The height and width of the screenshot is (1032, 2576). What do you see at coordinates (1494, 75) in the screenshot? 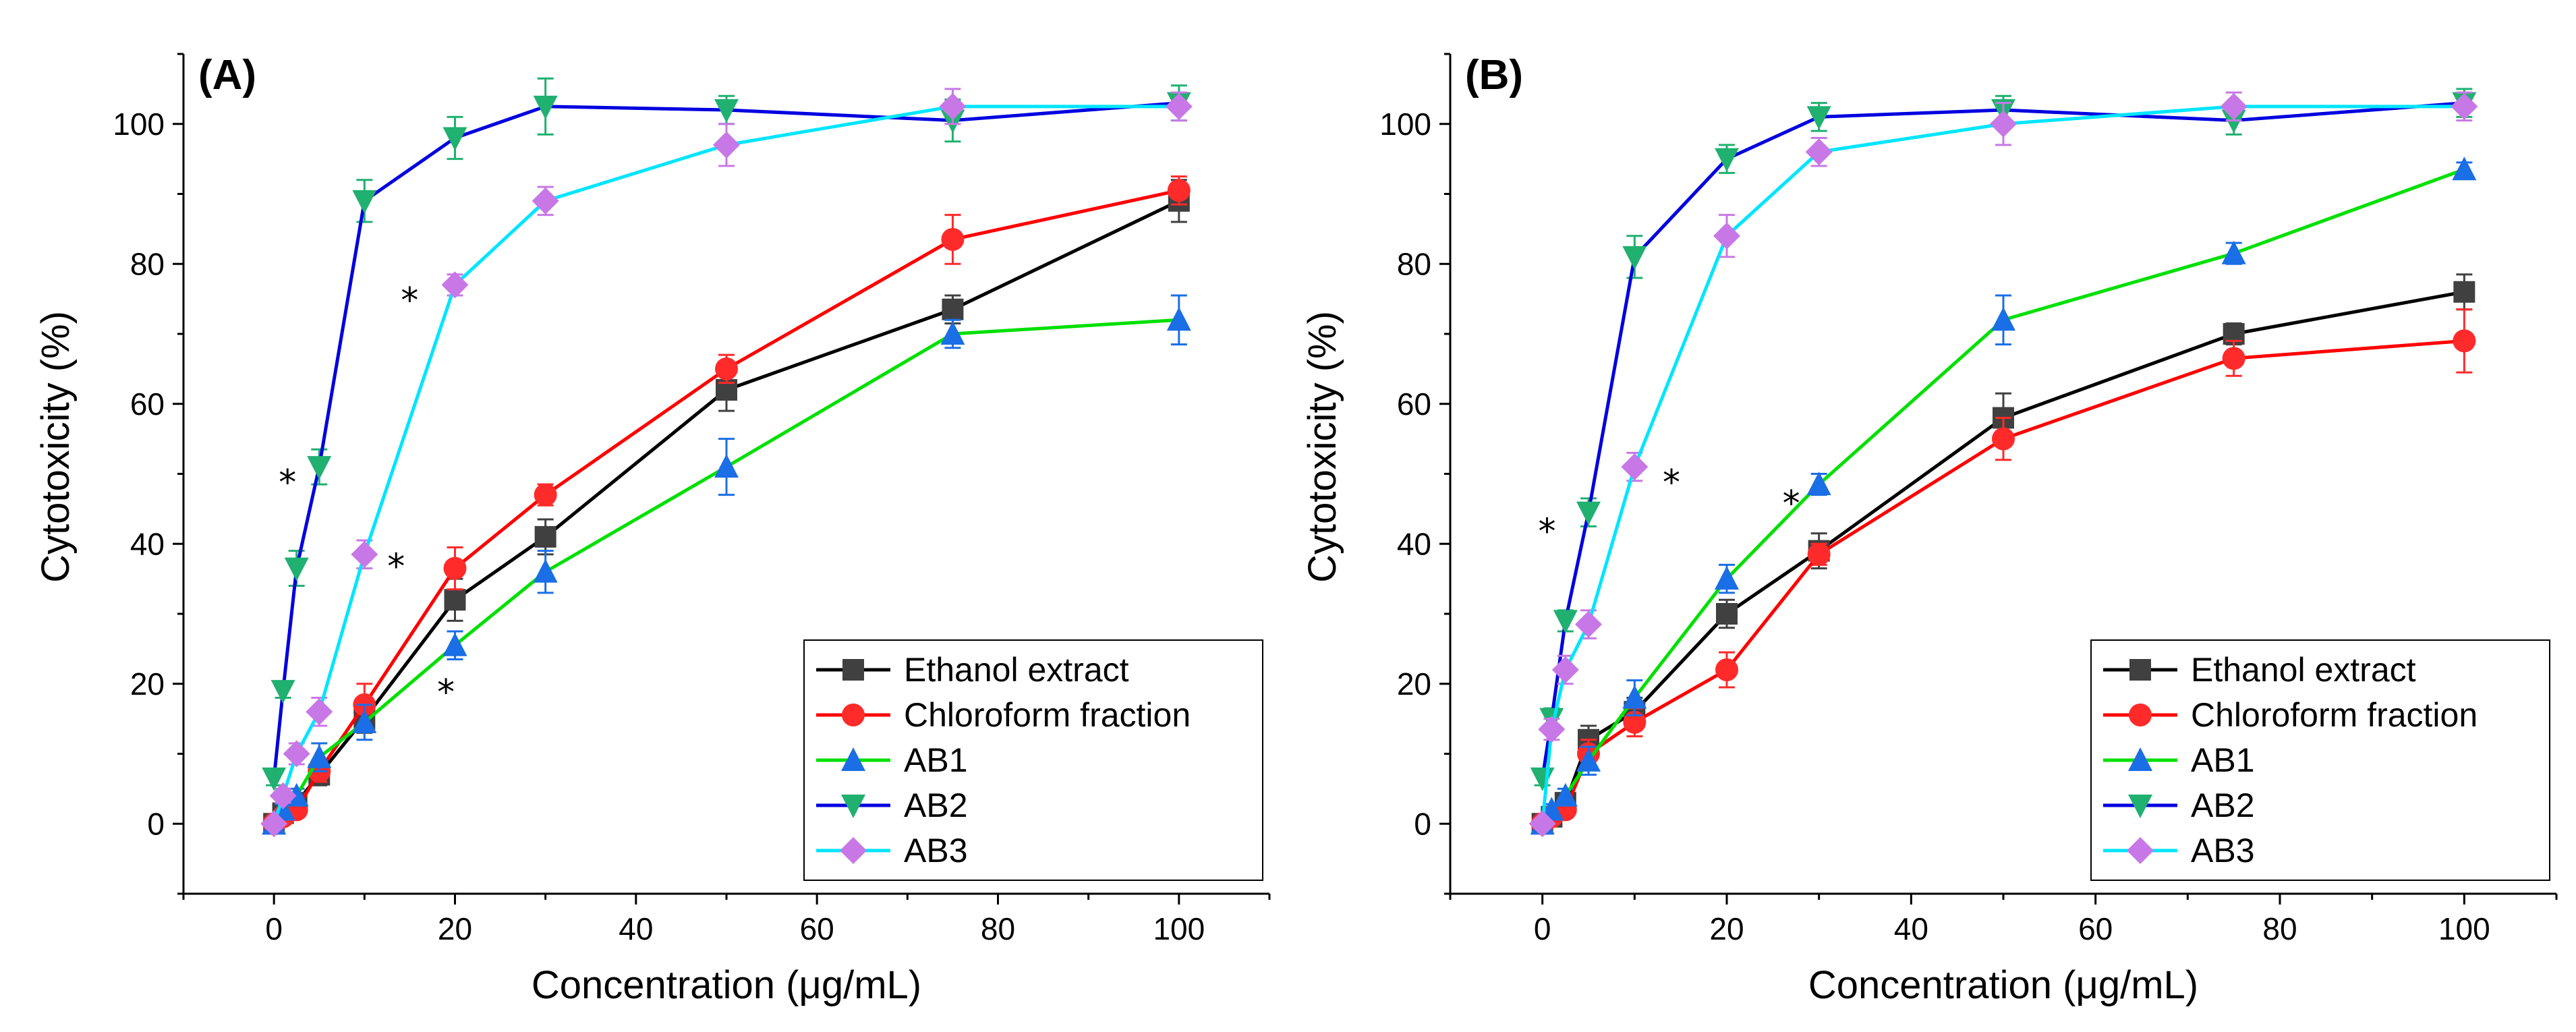
I see `panel-label: (B)` at bounding box center [1494, 75].